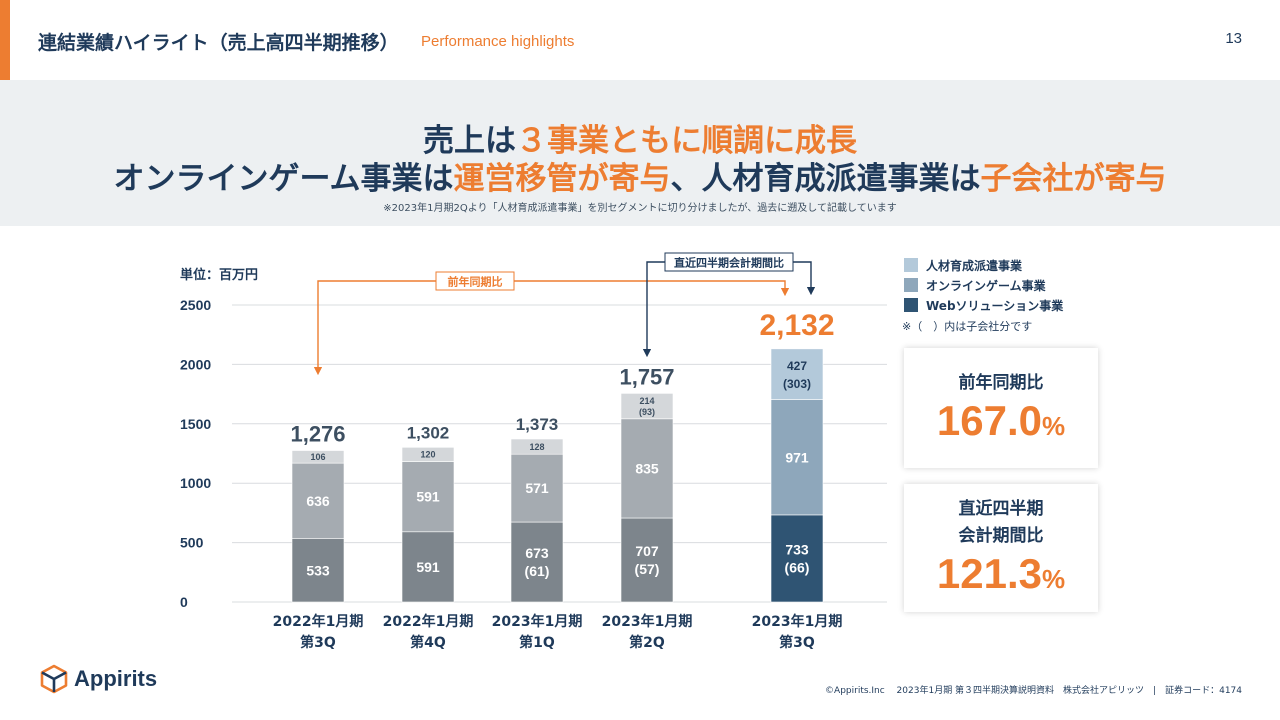 This screenshot has width=1280, height=720. I want to click on x-tick-label: 第1Q, so click(537, 642).